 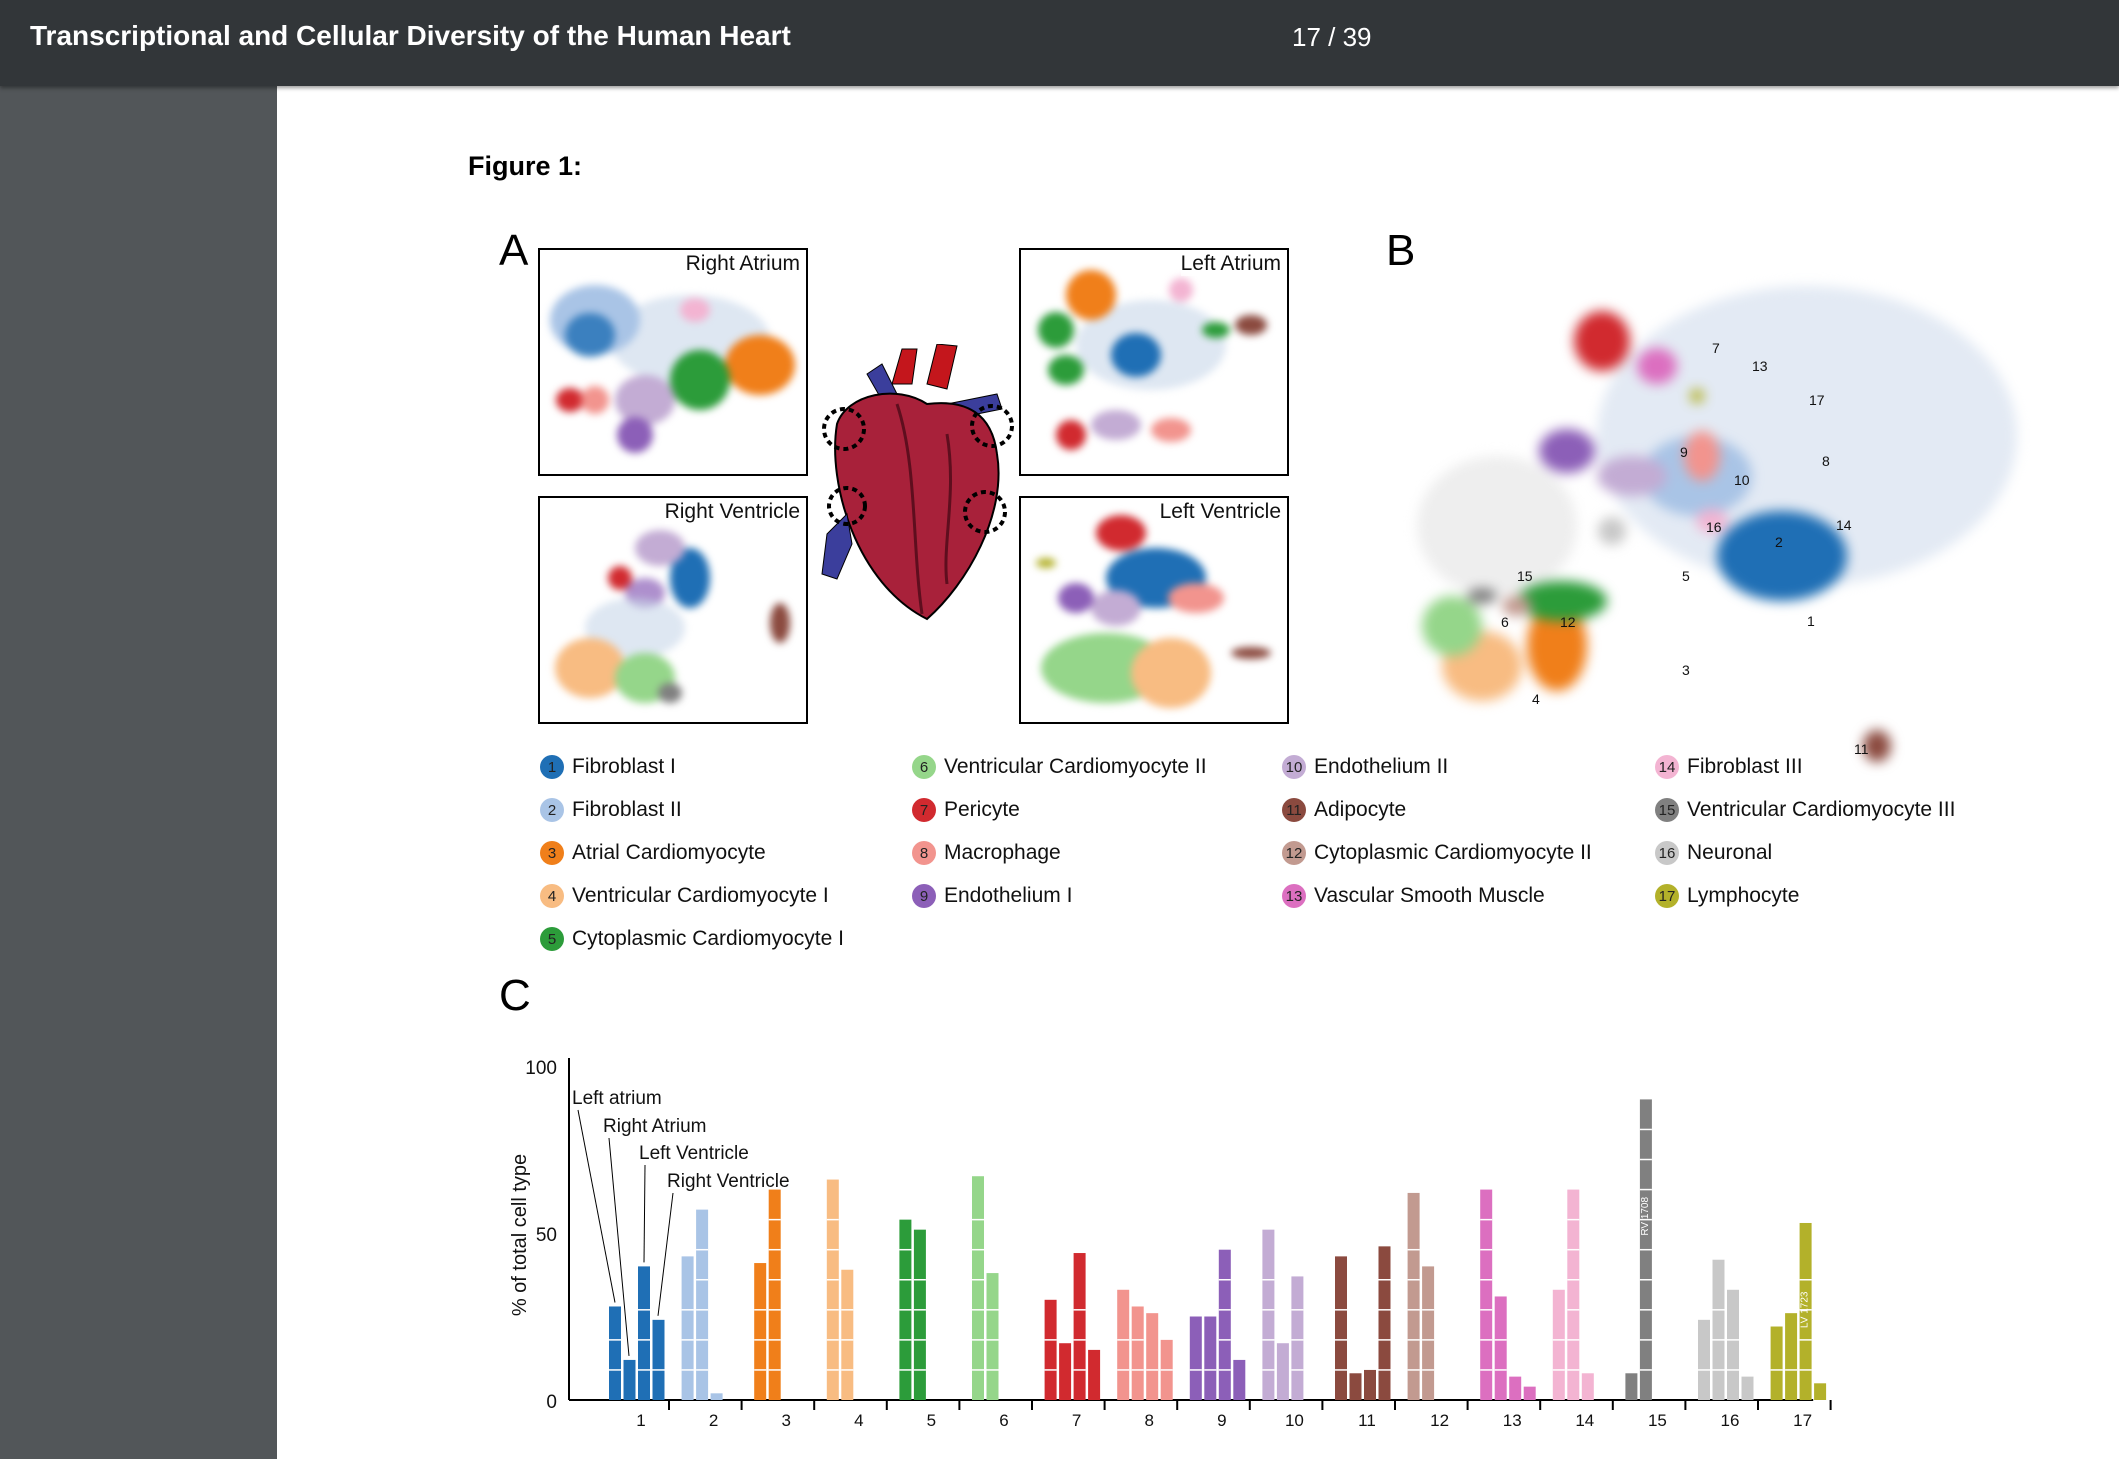 What do you see at coordinates (1811, 621) in the screenshot?
I see `cluster-label-1: 1` at bounding box center [1811, 621].